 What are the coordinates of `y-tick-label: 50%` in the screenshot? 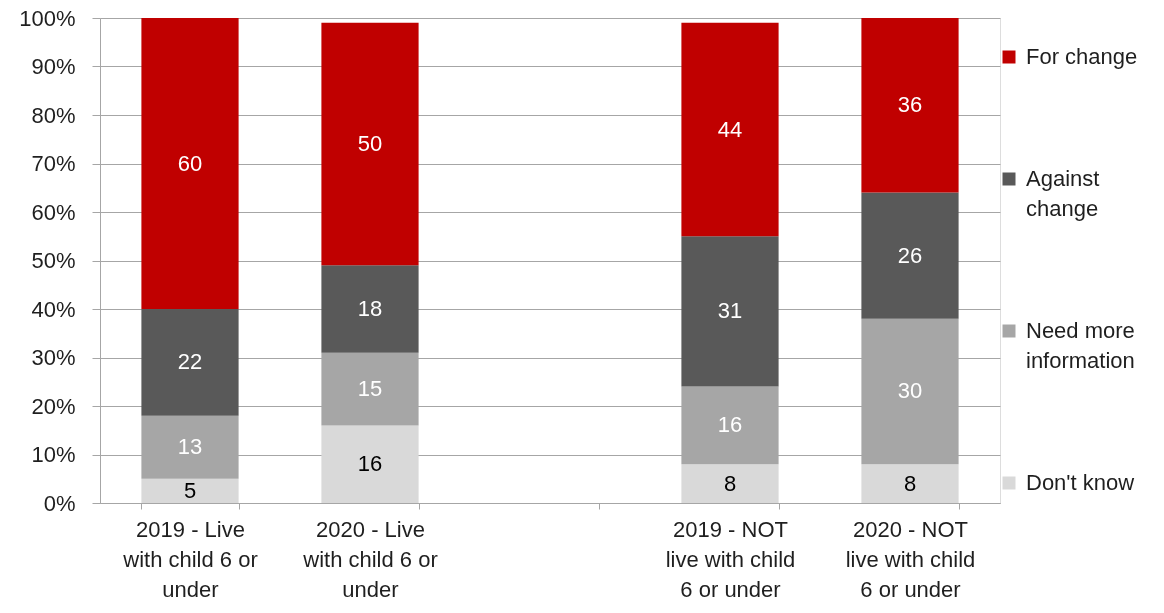 It's located at (53, 260).